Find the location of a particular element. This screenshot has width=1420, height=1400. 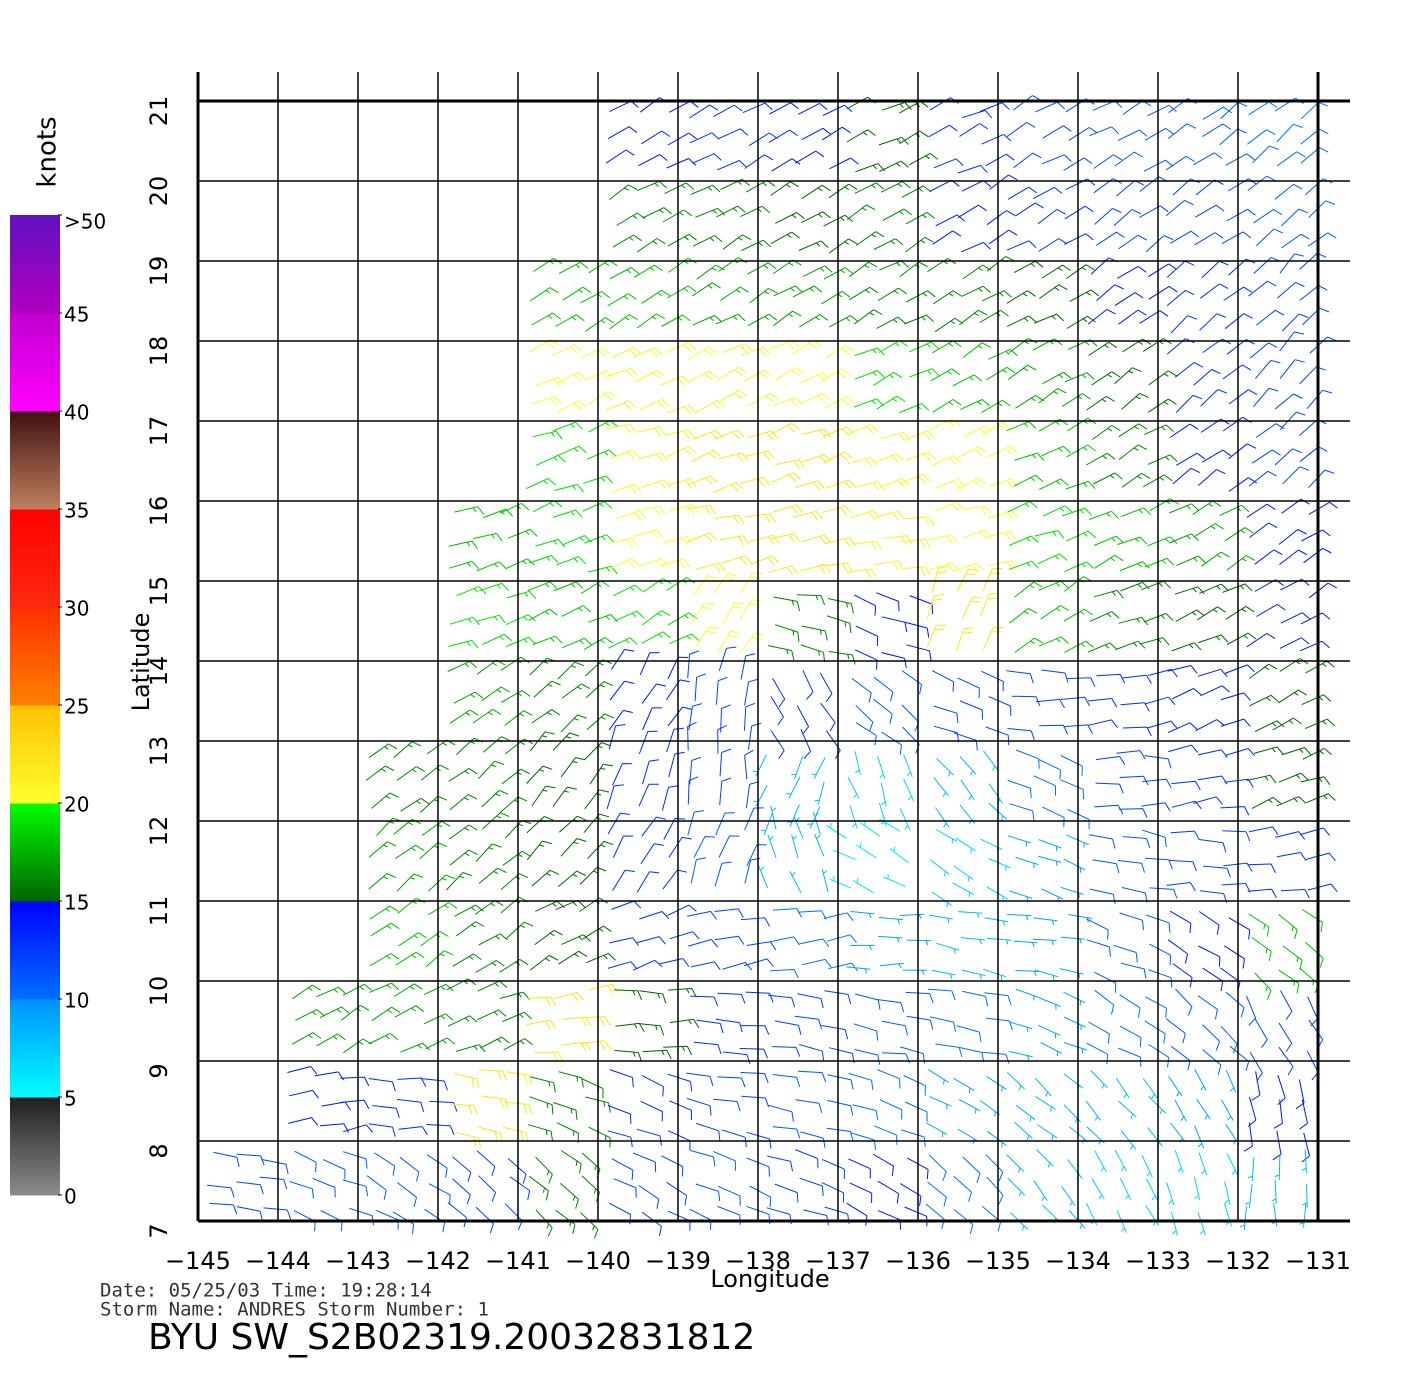

colorbar-tick-label: 15 is located at coordinates (76, 903).